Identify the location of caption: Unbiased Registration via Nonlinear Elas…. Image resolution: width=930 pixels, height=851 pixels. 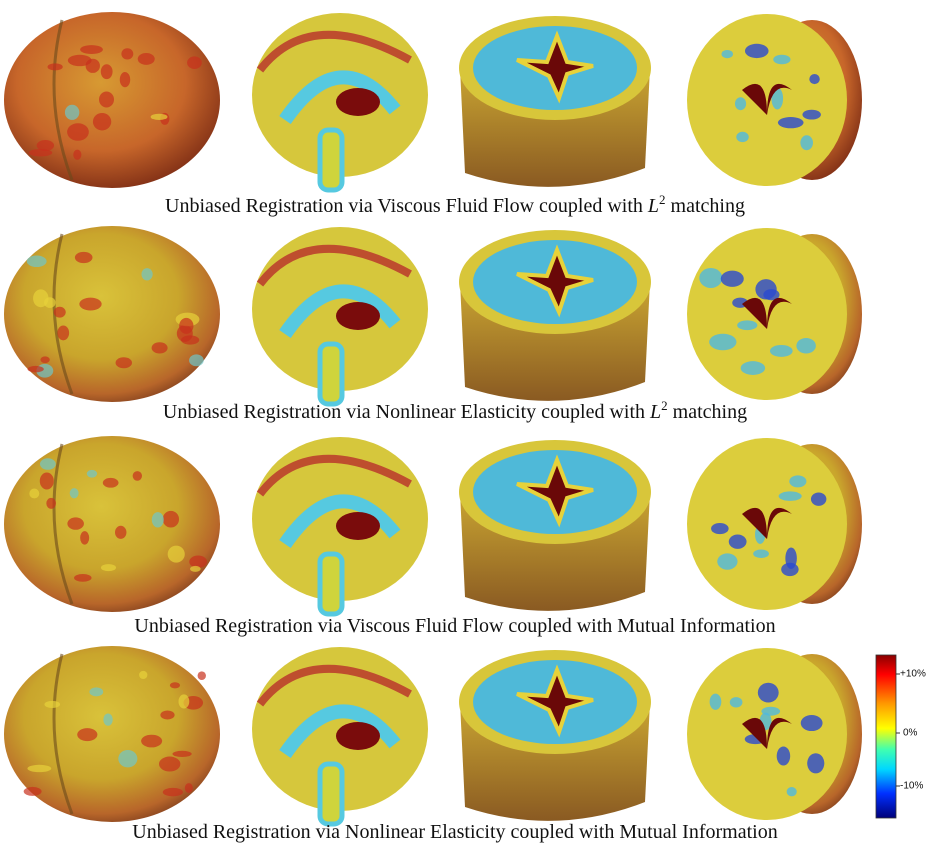
(454, 832).